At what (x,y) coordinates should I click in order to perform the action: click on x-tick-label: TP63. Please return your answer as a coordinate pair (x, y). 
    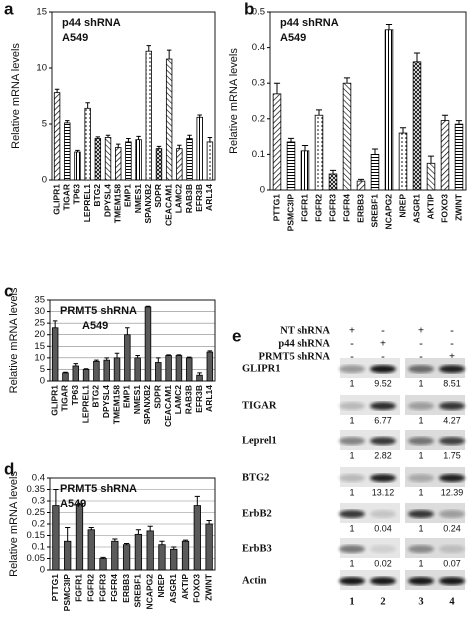
    Looking at the image, I should click on (75, 395).